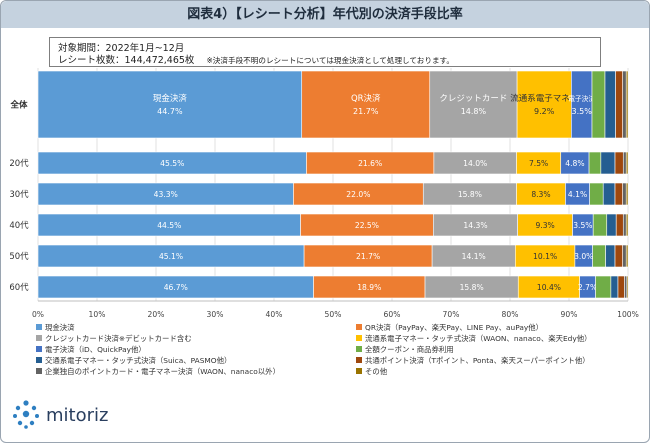 The height and width of the screenshot is (443, 650). Describe the element at coordinates (172, 163) in the screenshot. I see `data-label: 45.5%` at that location.